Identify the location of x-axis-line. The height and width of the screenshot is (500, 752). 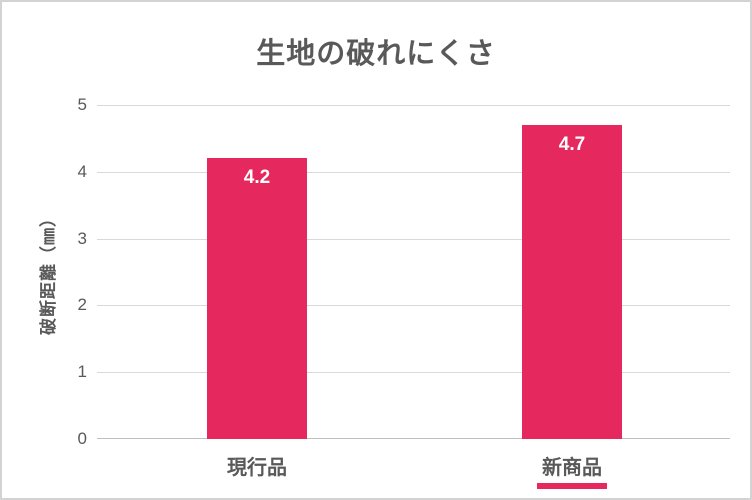
(413, 438).